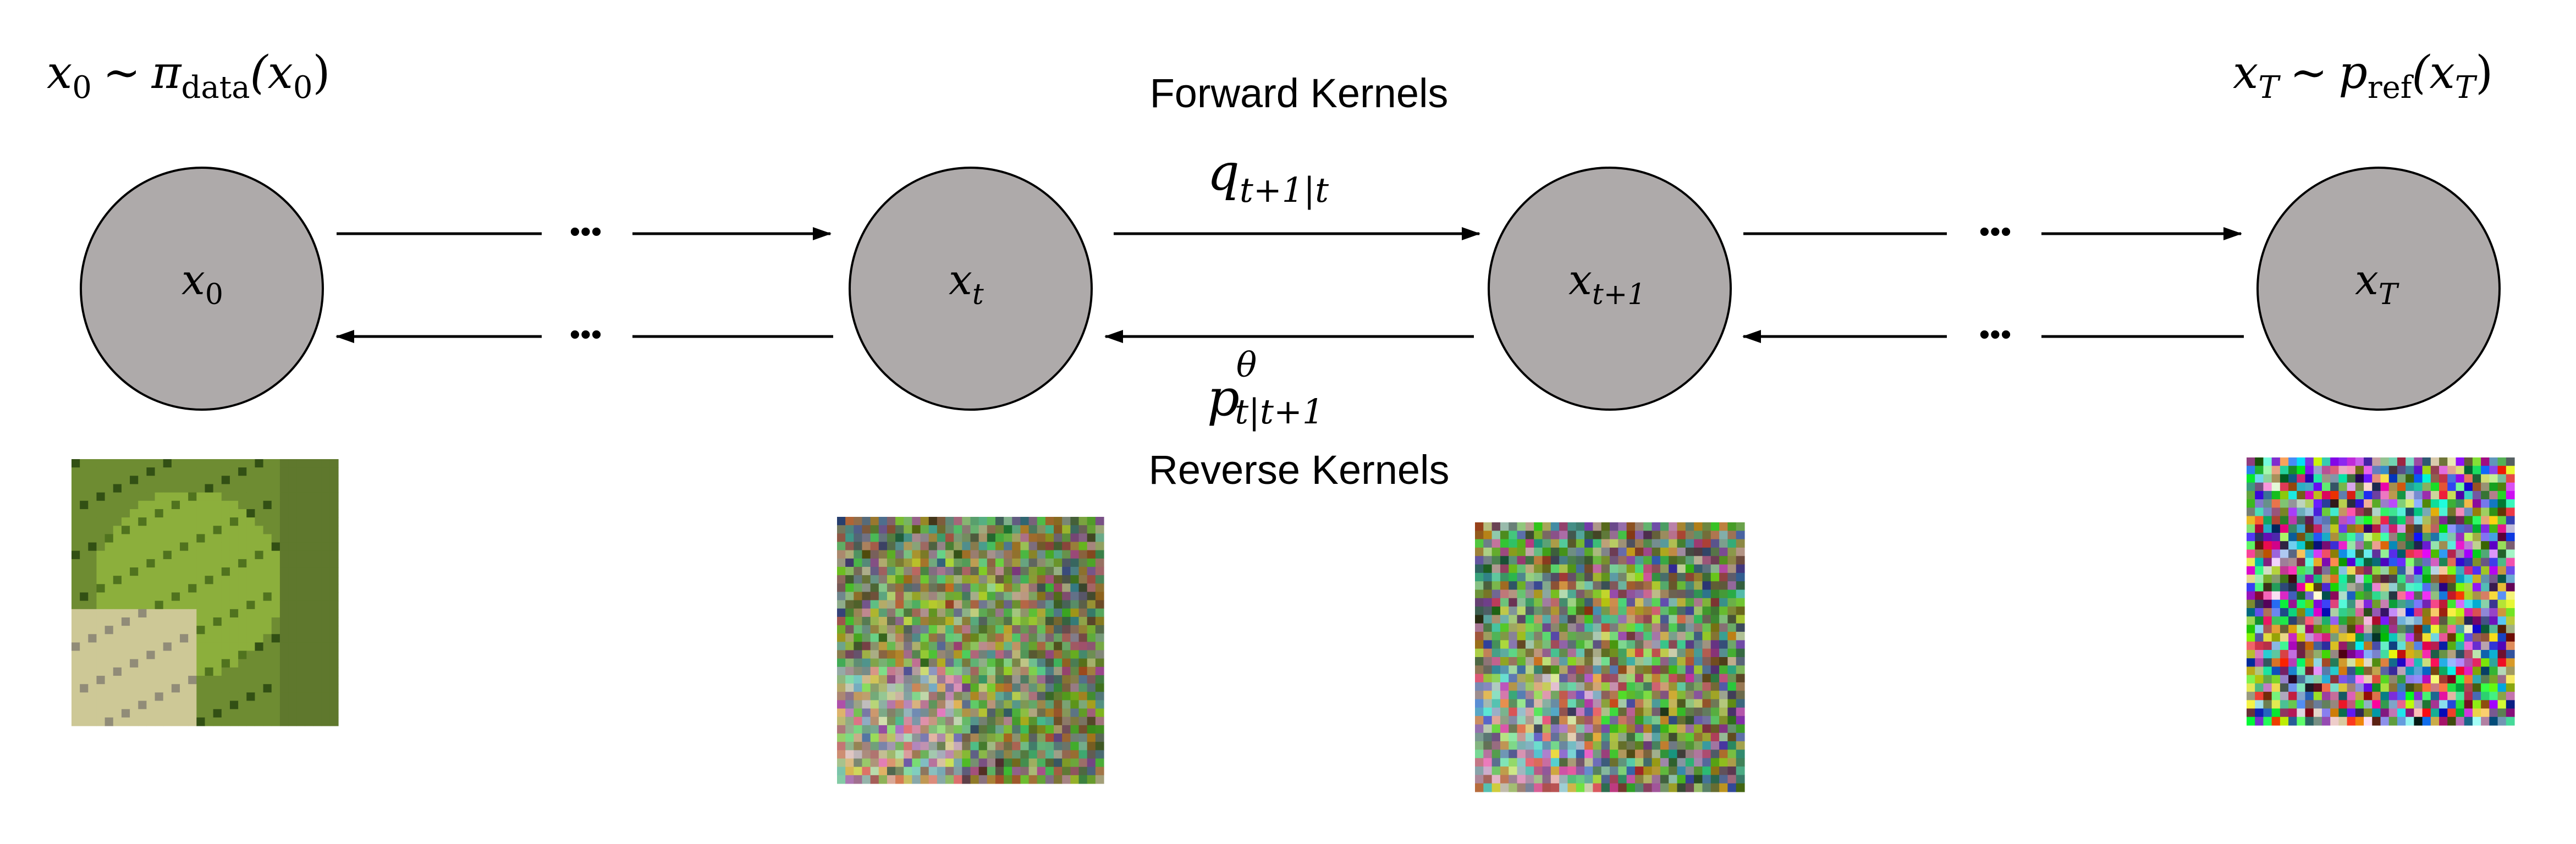  I want to click on svg-text: x0, so click(202, 283).